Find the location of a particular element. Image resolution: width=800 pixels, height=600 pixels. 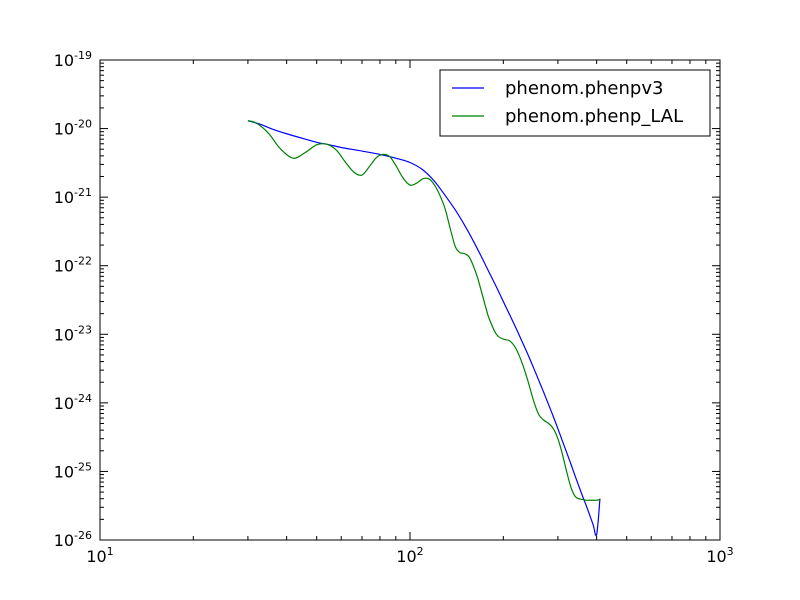

legend-label: phenom.phenpv3 is located at coordinates (584, 88).